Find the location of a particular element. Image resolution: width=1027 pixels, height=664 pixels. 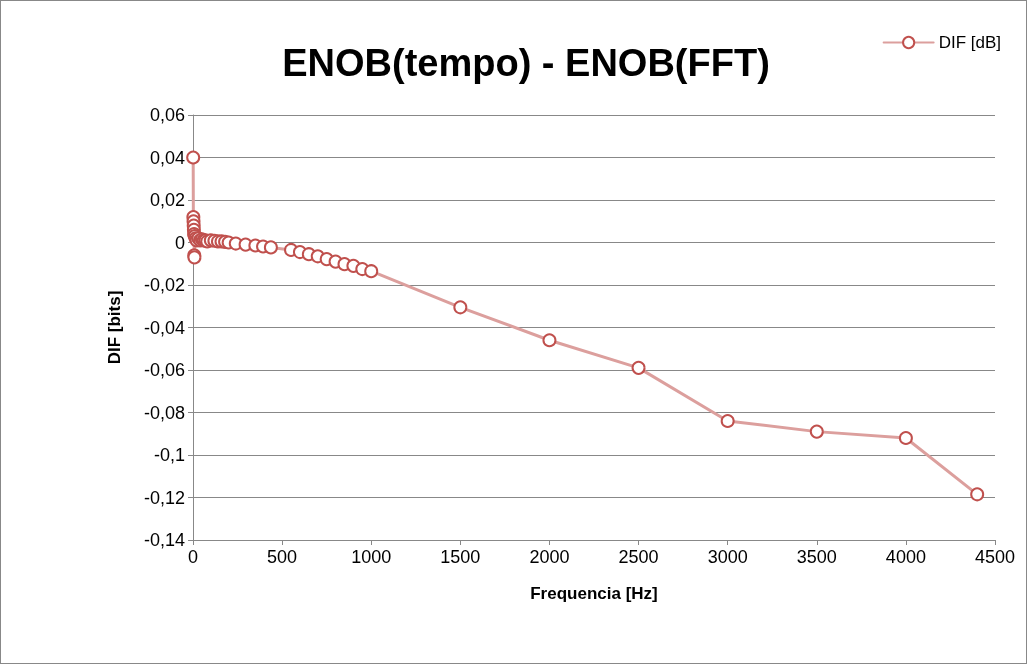

x-tick-label: 4000 is located at coordinates (905, 557).